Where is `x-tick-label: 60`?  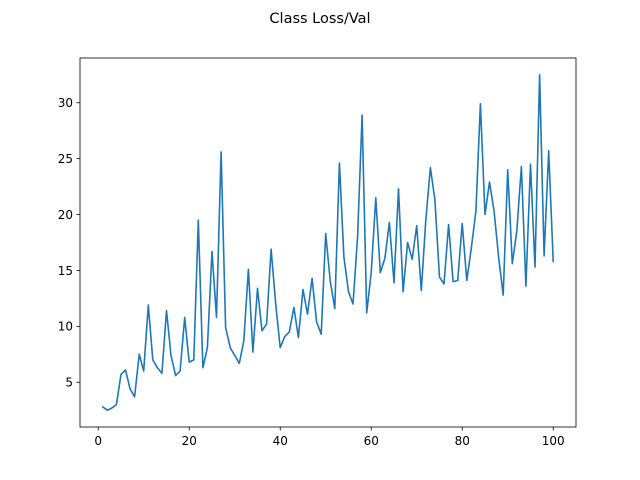 x-tick-label: 60 is located at coordinates (371, 441).